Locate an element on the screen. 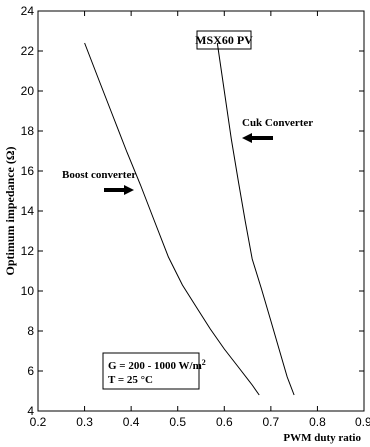  conditions-box is located at coordinates (151, 371).